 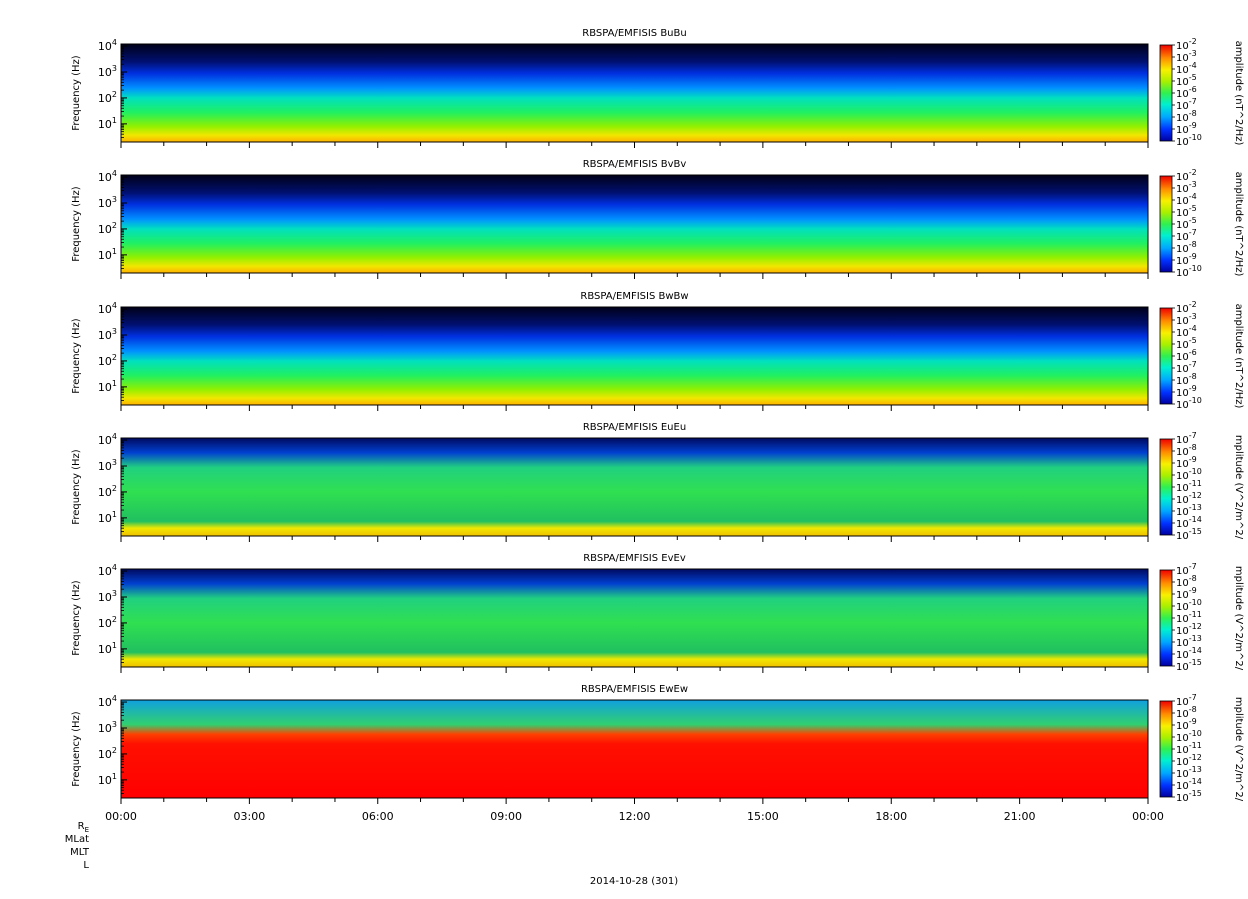 I want to click on panel-title: RBSPA/EMFISIS BwBw, so click(x=634, y=296).